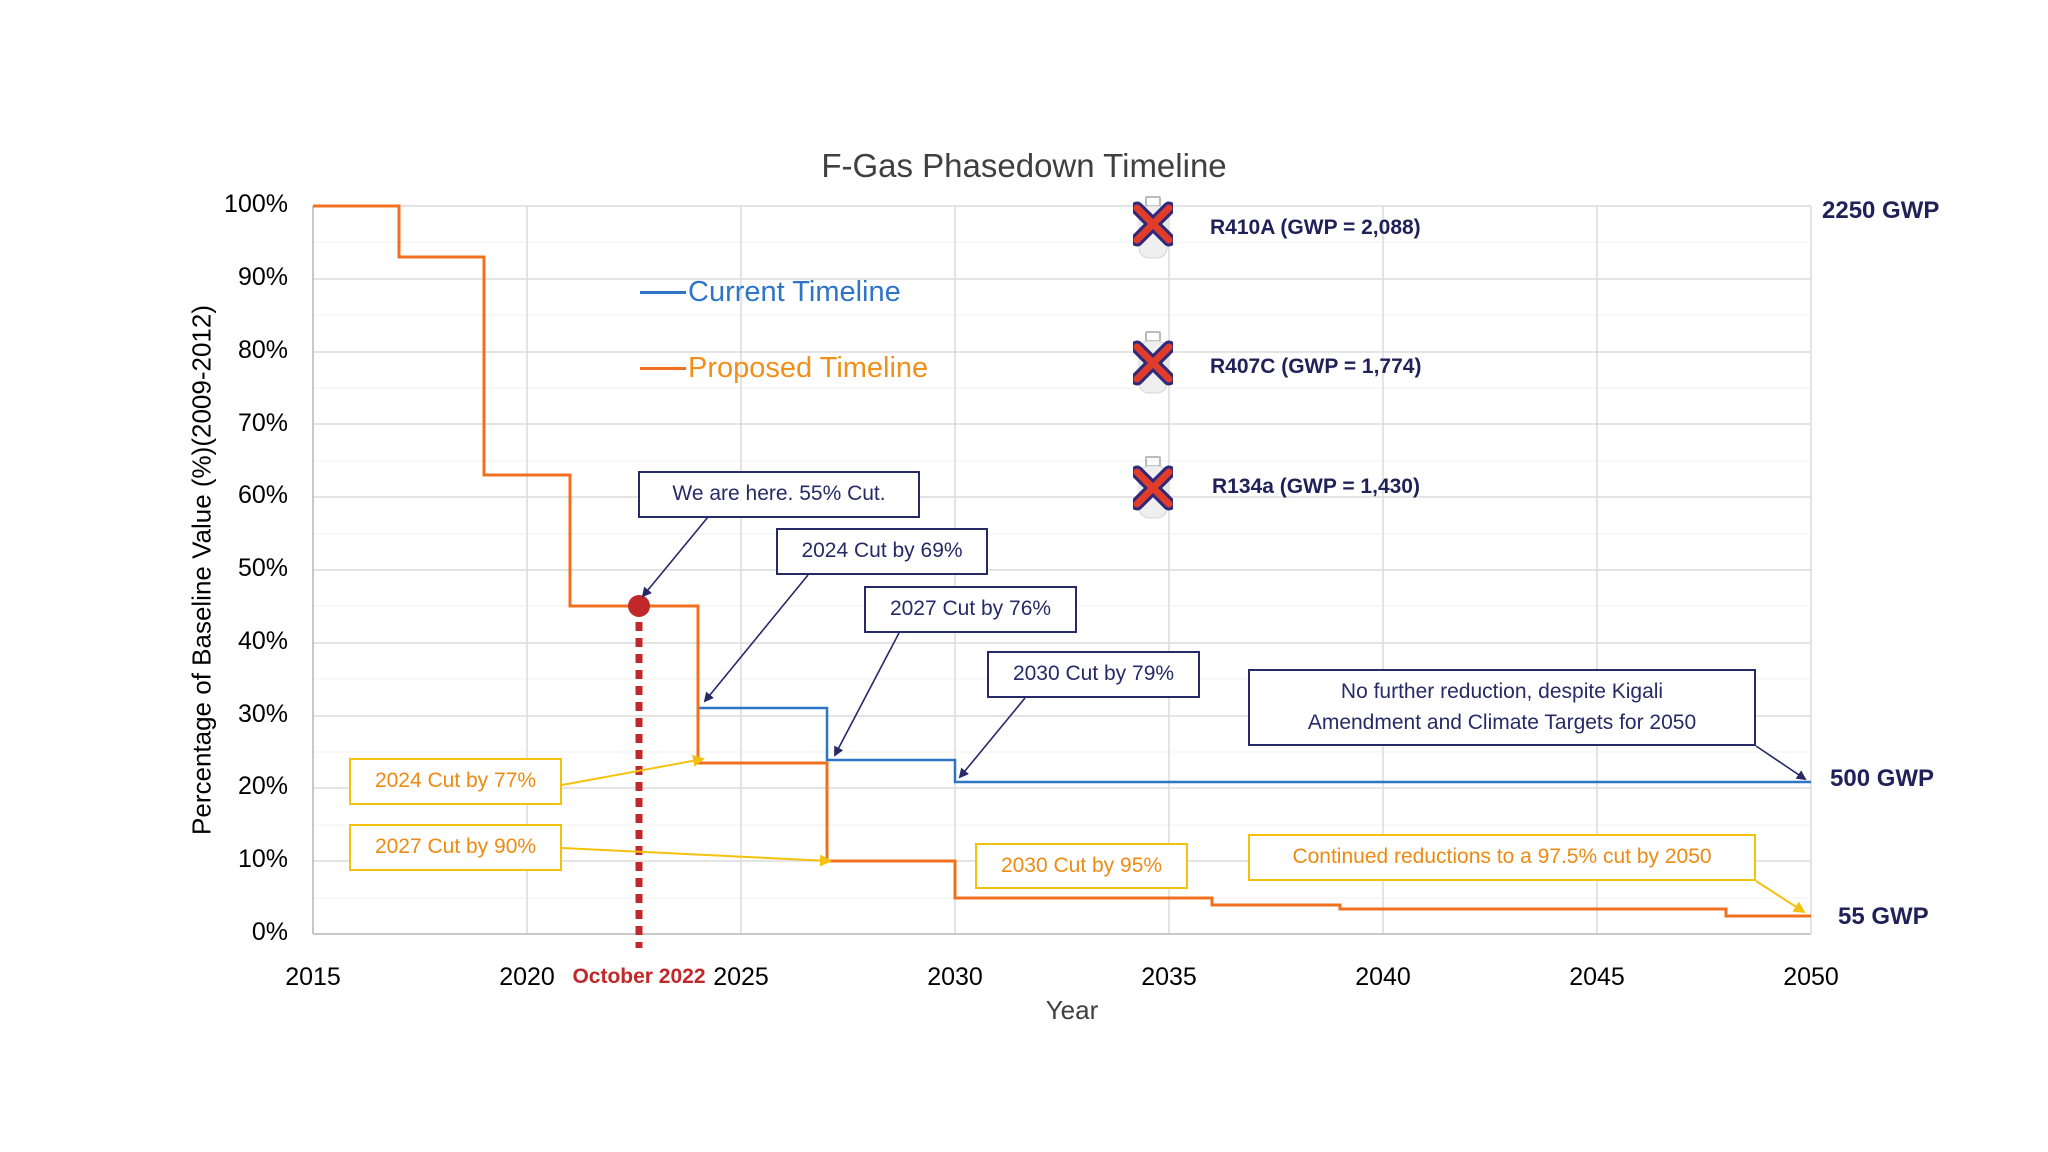 The width and height of the screenshot is (2048, 1152). What do you see at coordinates (1315, 227) in the screenshot?
I see `refrigerant-label-r410a: R410A (GWP = 2,088)` at bounding box center [1315, 227].